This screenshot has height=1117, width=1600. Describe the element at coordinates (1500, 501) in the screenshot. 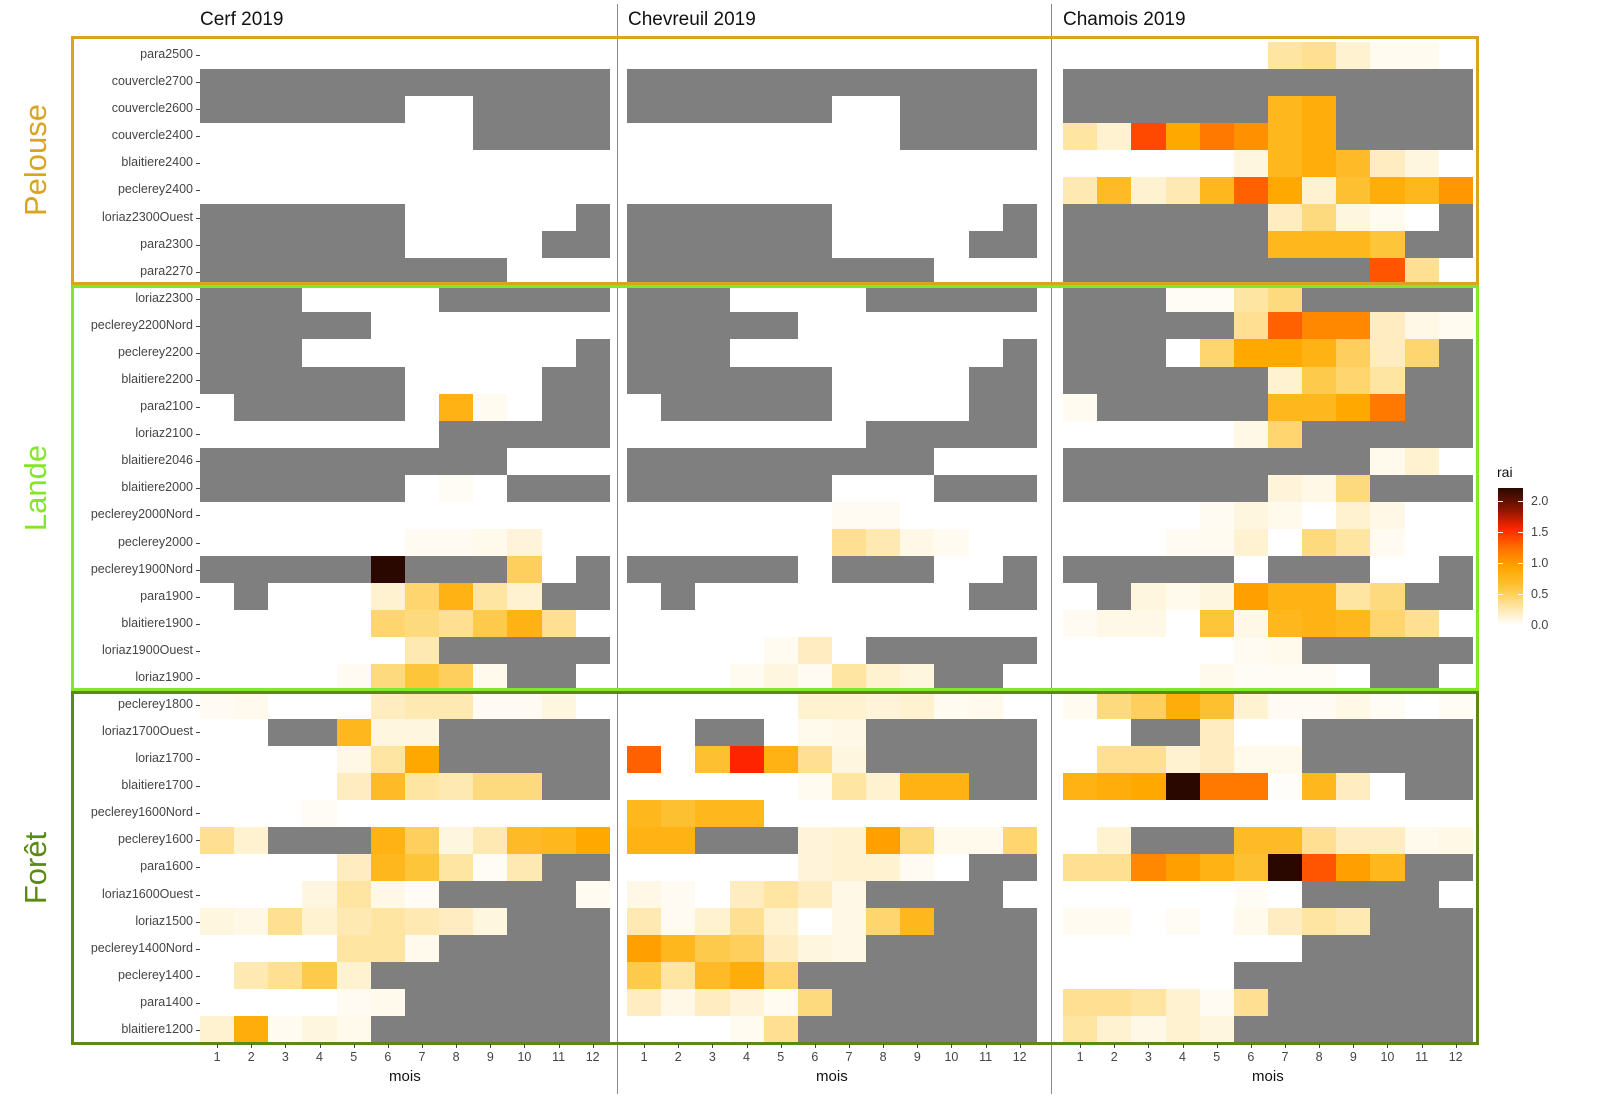

I see `legend-tick-mark` at that location.